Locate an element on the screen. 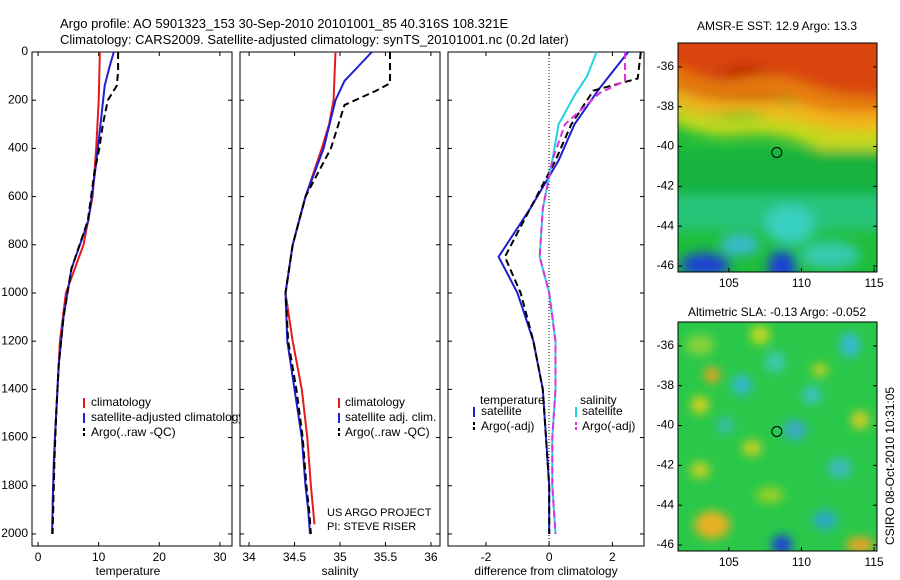  y-tick-label: 1400 is located at coordinates (14, 389).